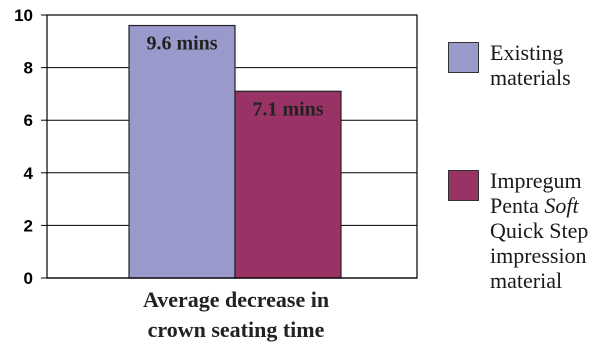  What do you see at coordinates (530, 77) in the screenshot?
I see `legend-label-existing-line2: materials` at bounding box center [530, 77].